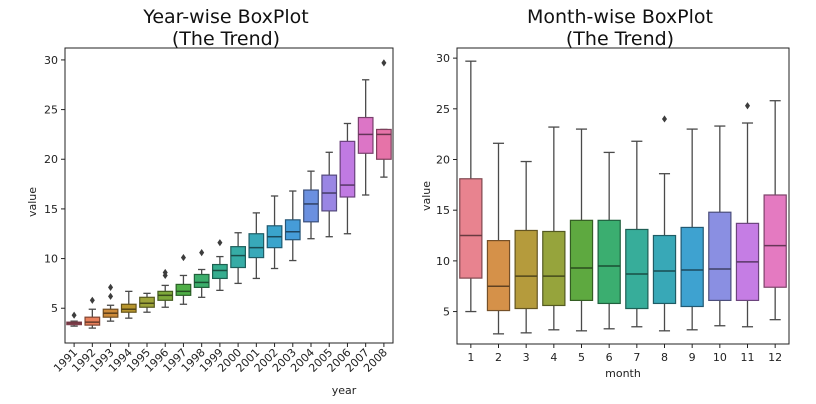 The width and height of the screenshot is (816, 404). What do you see at coordinates (553, 357) in the screenshot?
I see `x-tick-label: 4` at bounding box center [553, 357].